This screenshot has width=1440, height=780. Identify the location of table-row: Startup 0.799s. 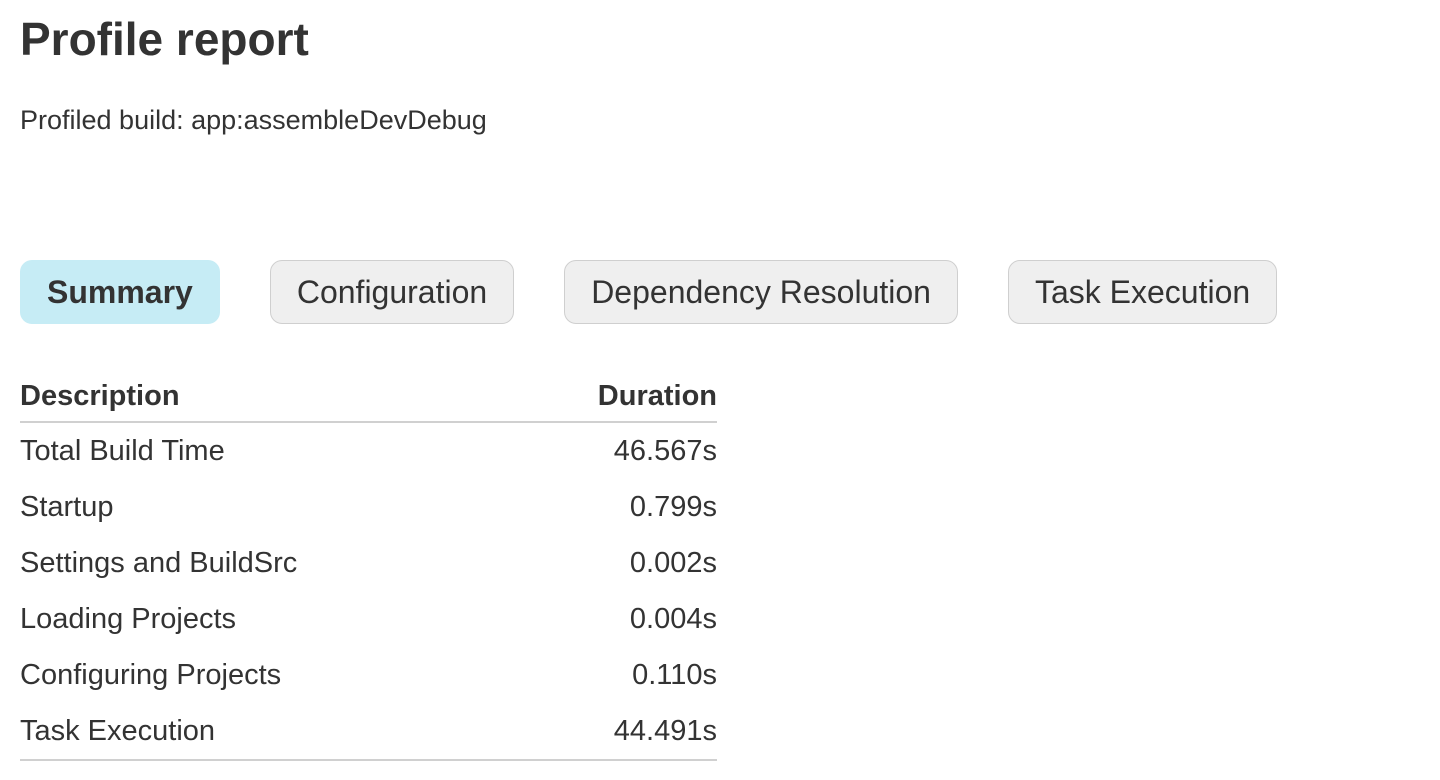
(368, 507).